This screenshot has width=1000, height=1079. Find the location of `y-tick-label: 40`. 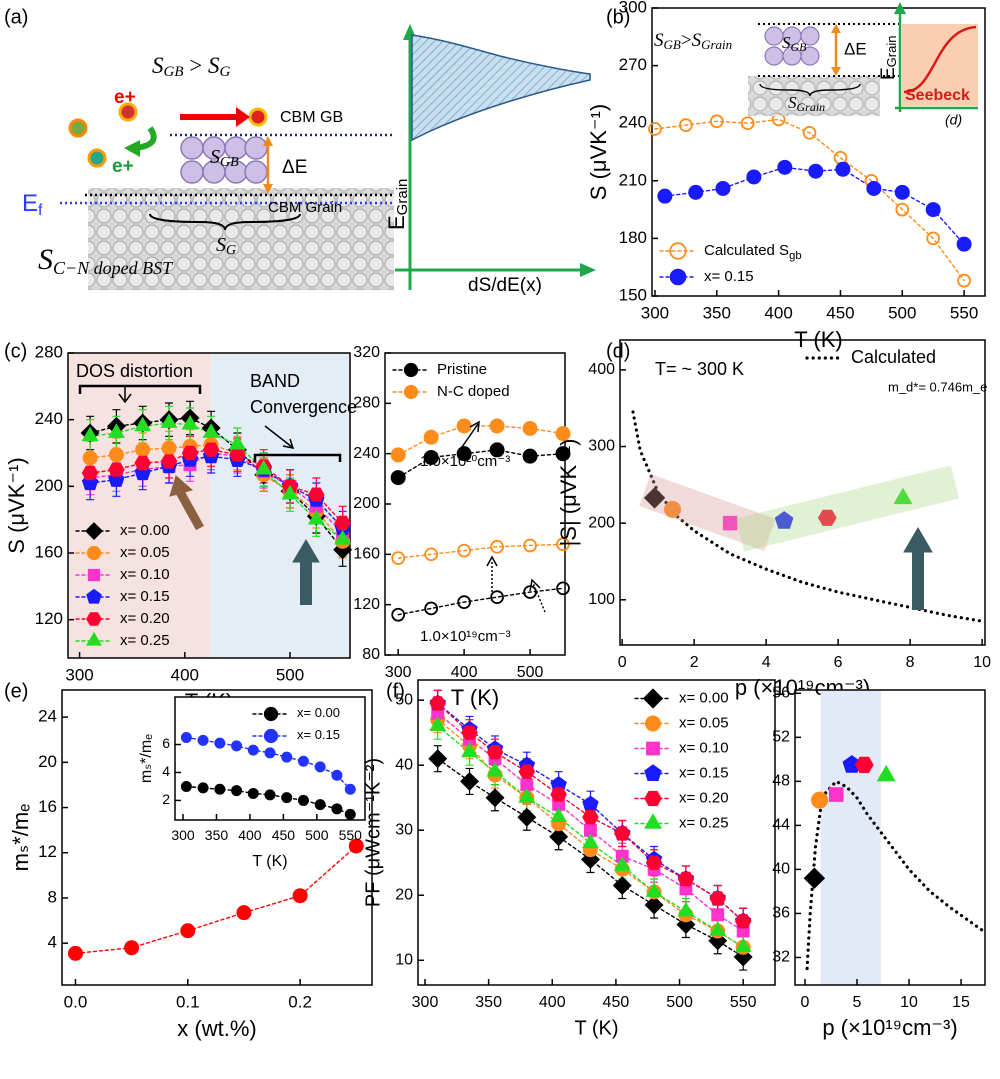

y-tick-label: 40 is located at coordinates (781, 869).